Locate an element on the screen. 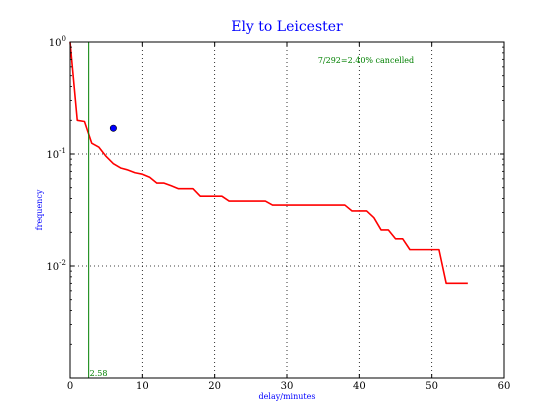  x-tick-label: 50 is located at coordinates (431, 386).